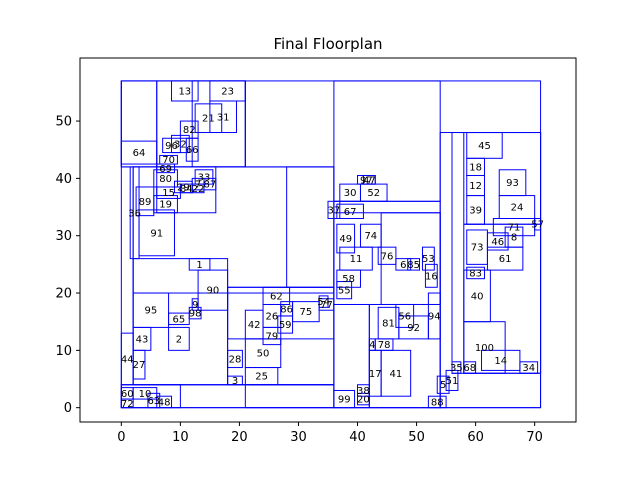 The height and width of the screenshot is (480, 640). What do you see at coordinates (127, 394) in the screenshot?
I see `room-label-60: 60` at bounding box center [127, 394].